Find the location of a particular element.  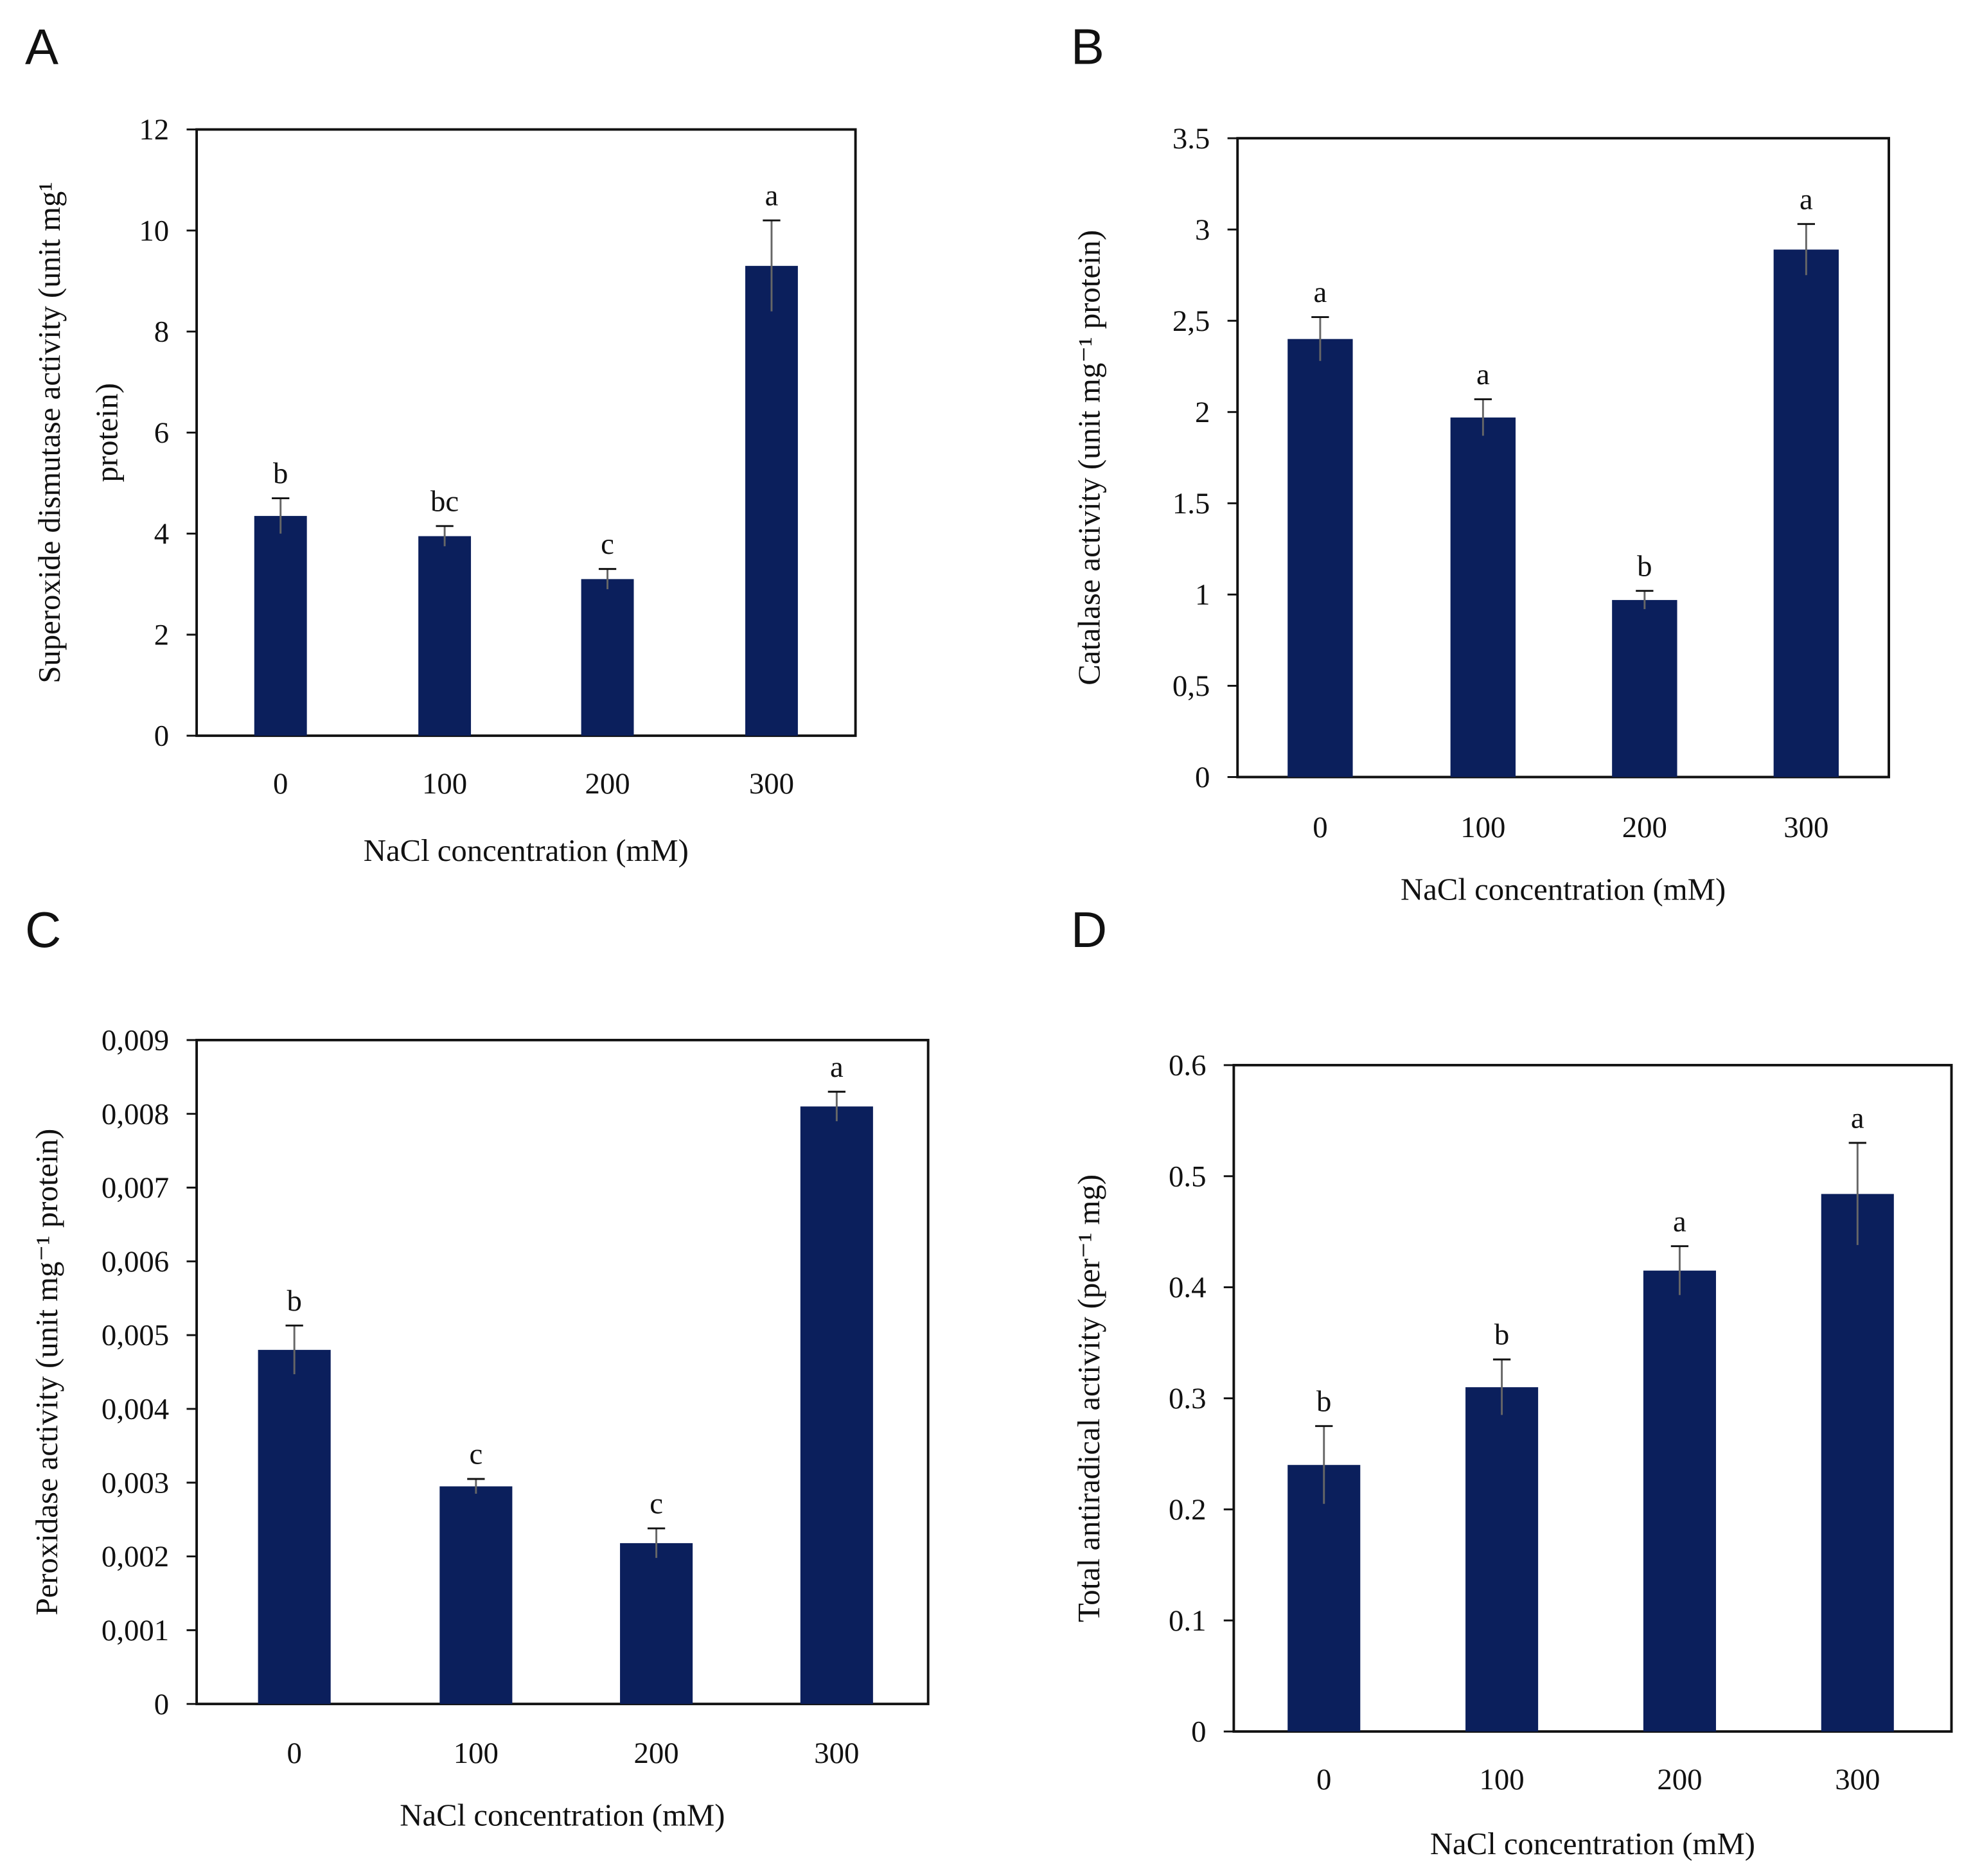

y-axis-label: Catalase activity (unit mg⁻¹ protein) is located at coordinates (1089, 458).